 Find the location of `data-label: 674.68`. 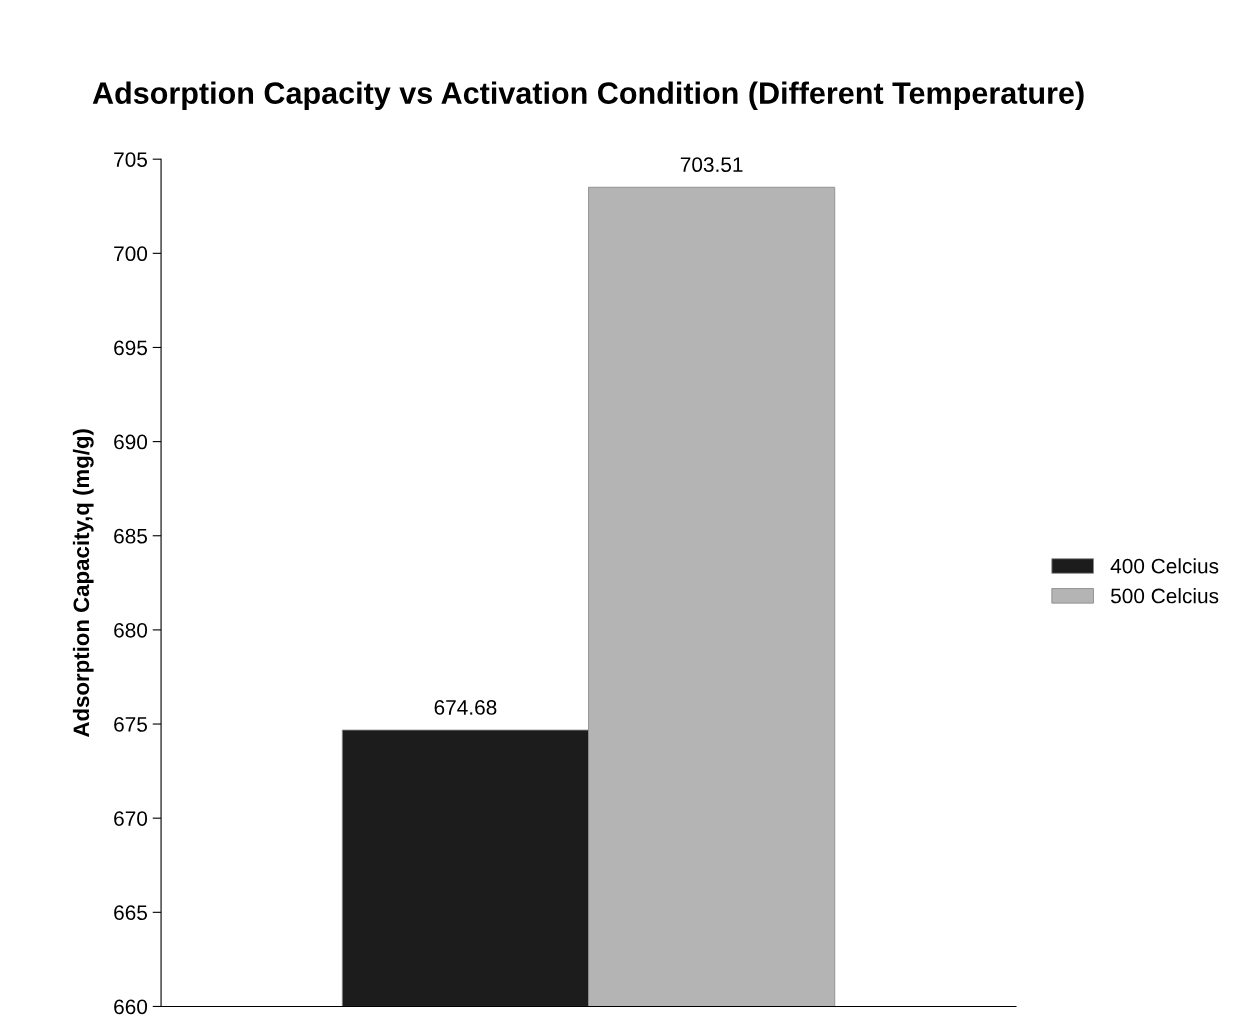

data-label: 674.68 is located at coordinates (465, 707).